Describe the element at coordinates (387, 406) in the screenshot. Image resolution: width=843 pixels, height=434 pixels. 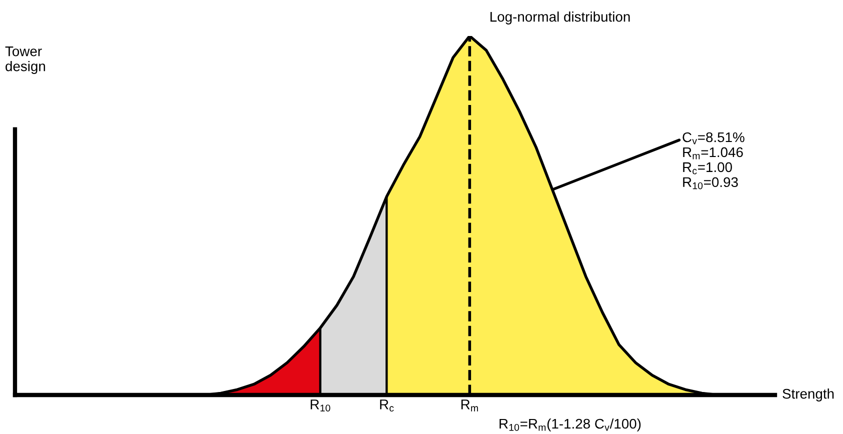
I see `x-tick-label: R$_{c}$` at that location.